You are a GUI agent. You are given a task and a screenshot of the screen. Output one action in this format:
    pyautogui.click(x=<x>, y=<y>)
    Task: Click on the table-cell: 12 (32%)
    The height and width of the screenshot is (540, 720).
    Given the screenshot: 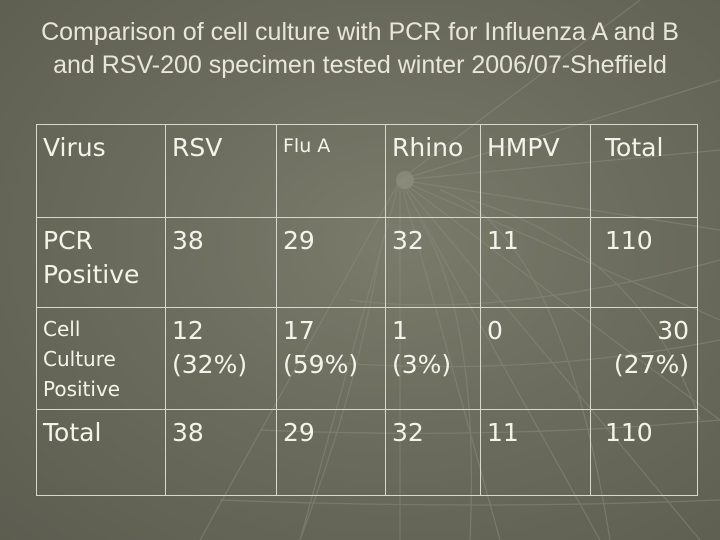 What is the action you would take?
    pyautogui.click(x=221, y=358)
    